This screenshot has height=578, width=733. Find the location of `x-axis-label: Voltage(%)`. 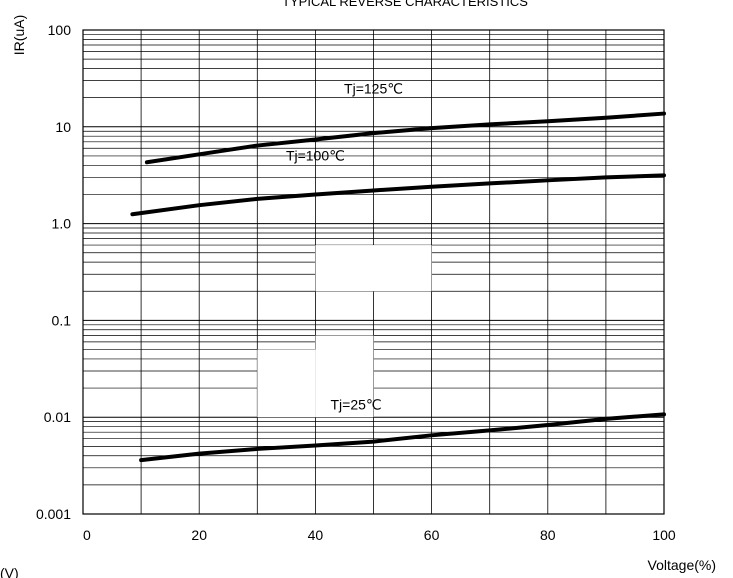

x-axis-label: Voltage(%) is located at coordinates (682, 565).